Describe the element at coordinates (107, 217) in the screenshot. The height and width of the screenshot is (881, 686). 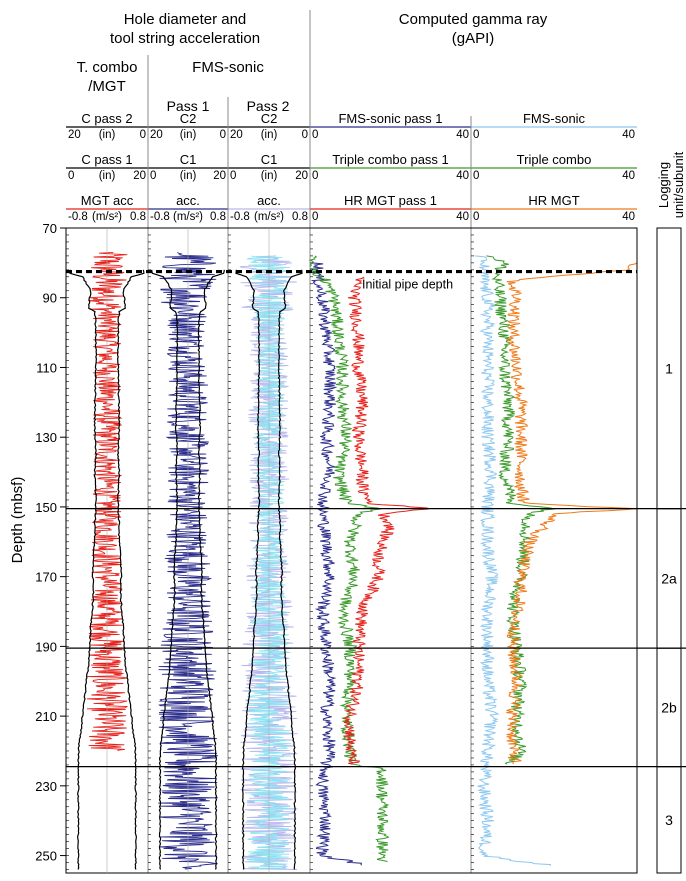
I see `scale-unit-t1-2: (m/s²)` at that location.